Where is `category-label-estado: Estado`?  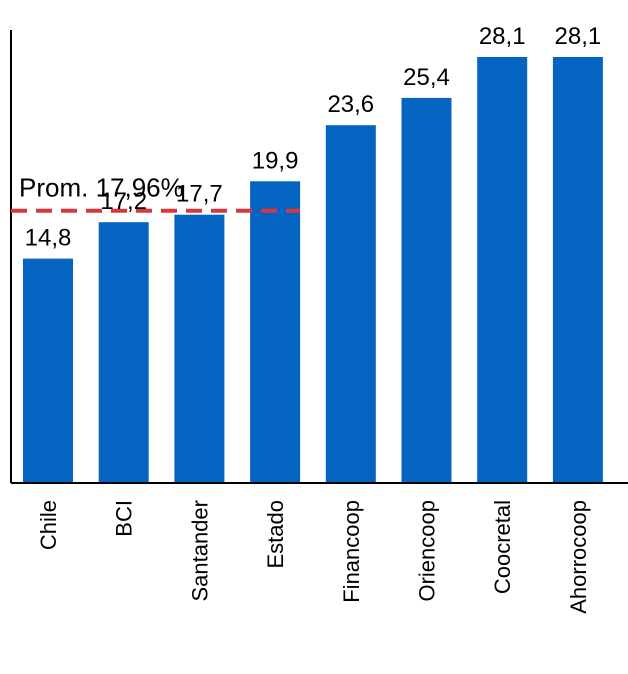 category-label-estado: Estado is located at coordinates (275, 534).